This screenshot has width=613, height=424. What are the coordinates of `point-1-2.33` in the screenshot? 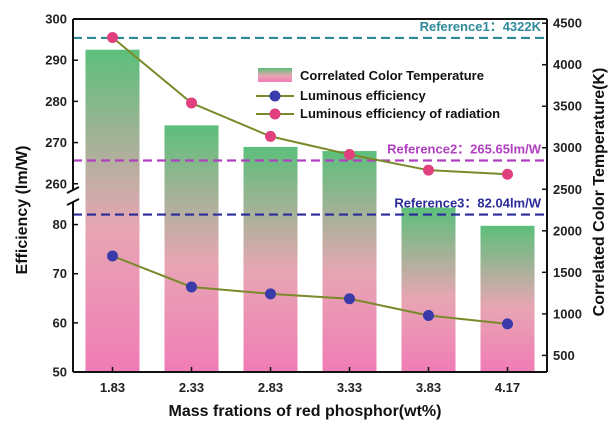 It's located at (191, 287).